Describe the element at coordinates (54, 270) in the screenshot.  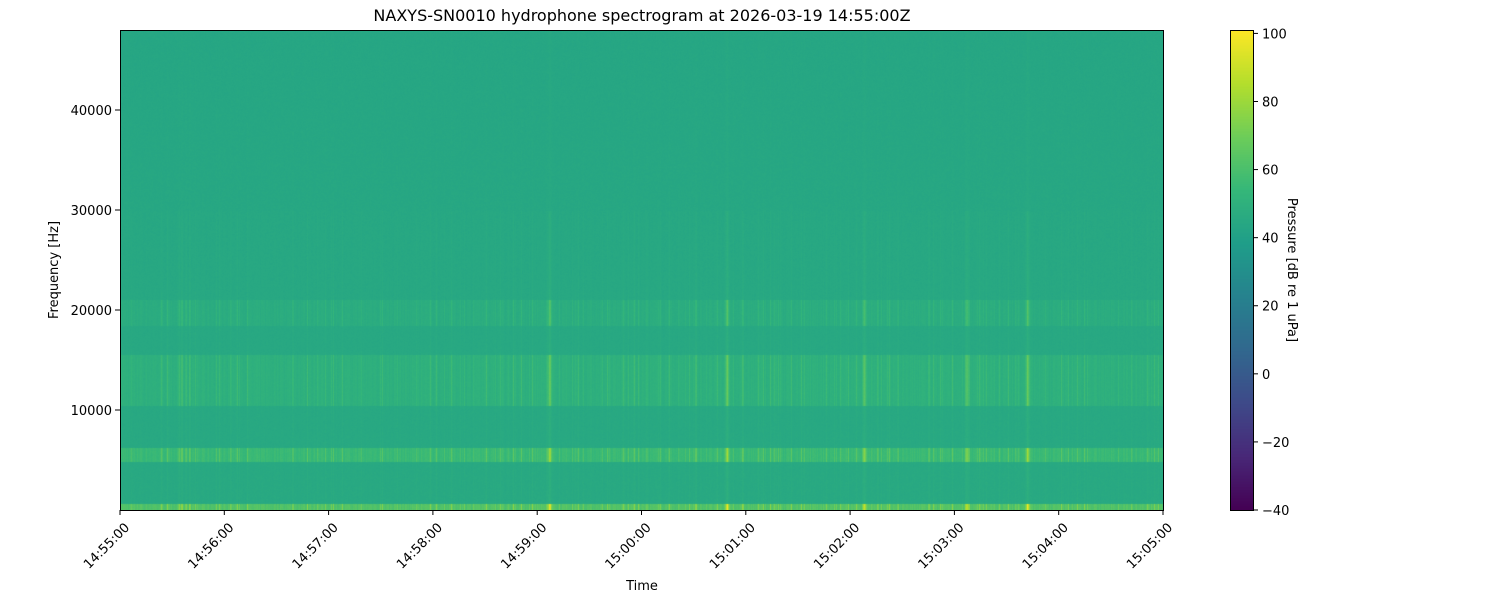
I see `y-axis-label: Frequency [Hz]` at that location.